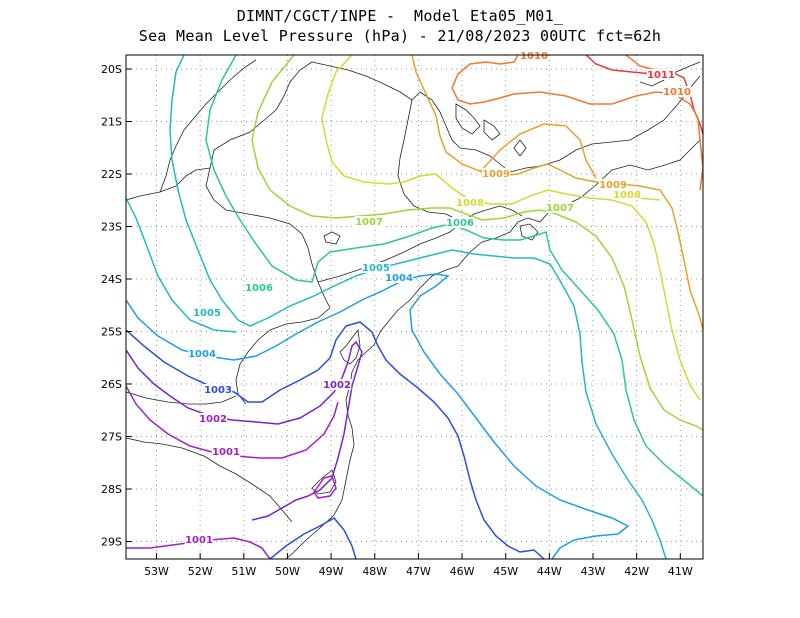 This screenshot has width=800, height=618. What do you see at coordinates (374, 571) in the screenshot?
I see `lon-tick-label: 48W` at bounding box center [374, 571].